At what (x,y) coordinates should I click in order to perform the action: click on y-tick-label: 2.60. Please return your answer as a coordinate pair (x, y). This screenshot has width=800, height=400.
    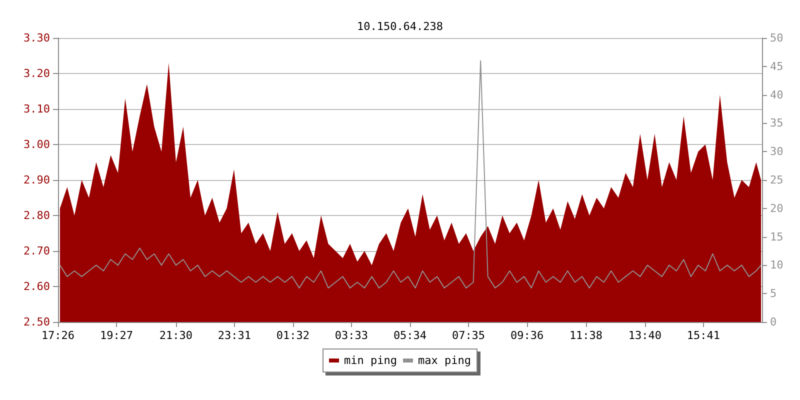
    Looking at the image, I should click on (37, 286).